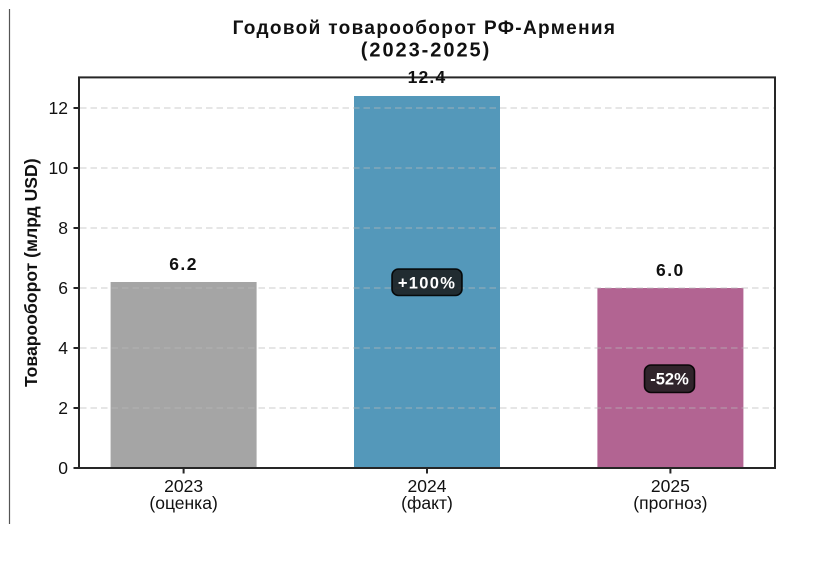 The image size is (823, 561). Describe the element at coordinates (670, 486) in the screenshot. I see `svg-text: 2025` at that location.